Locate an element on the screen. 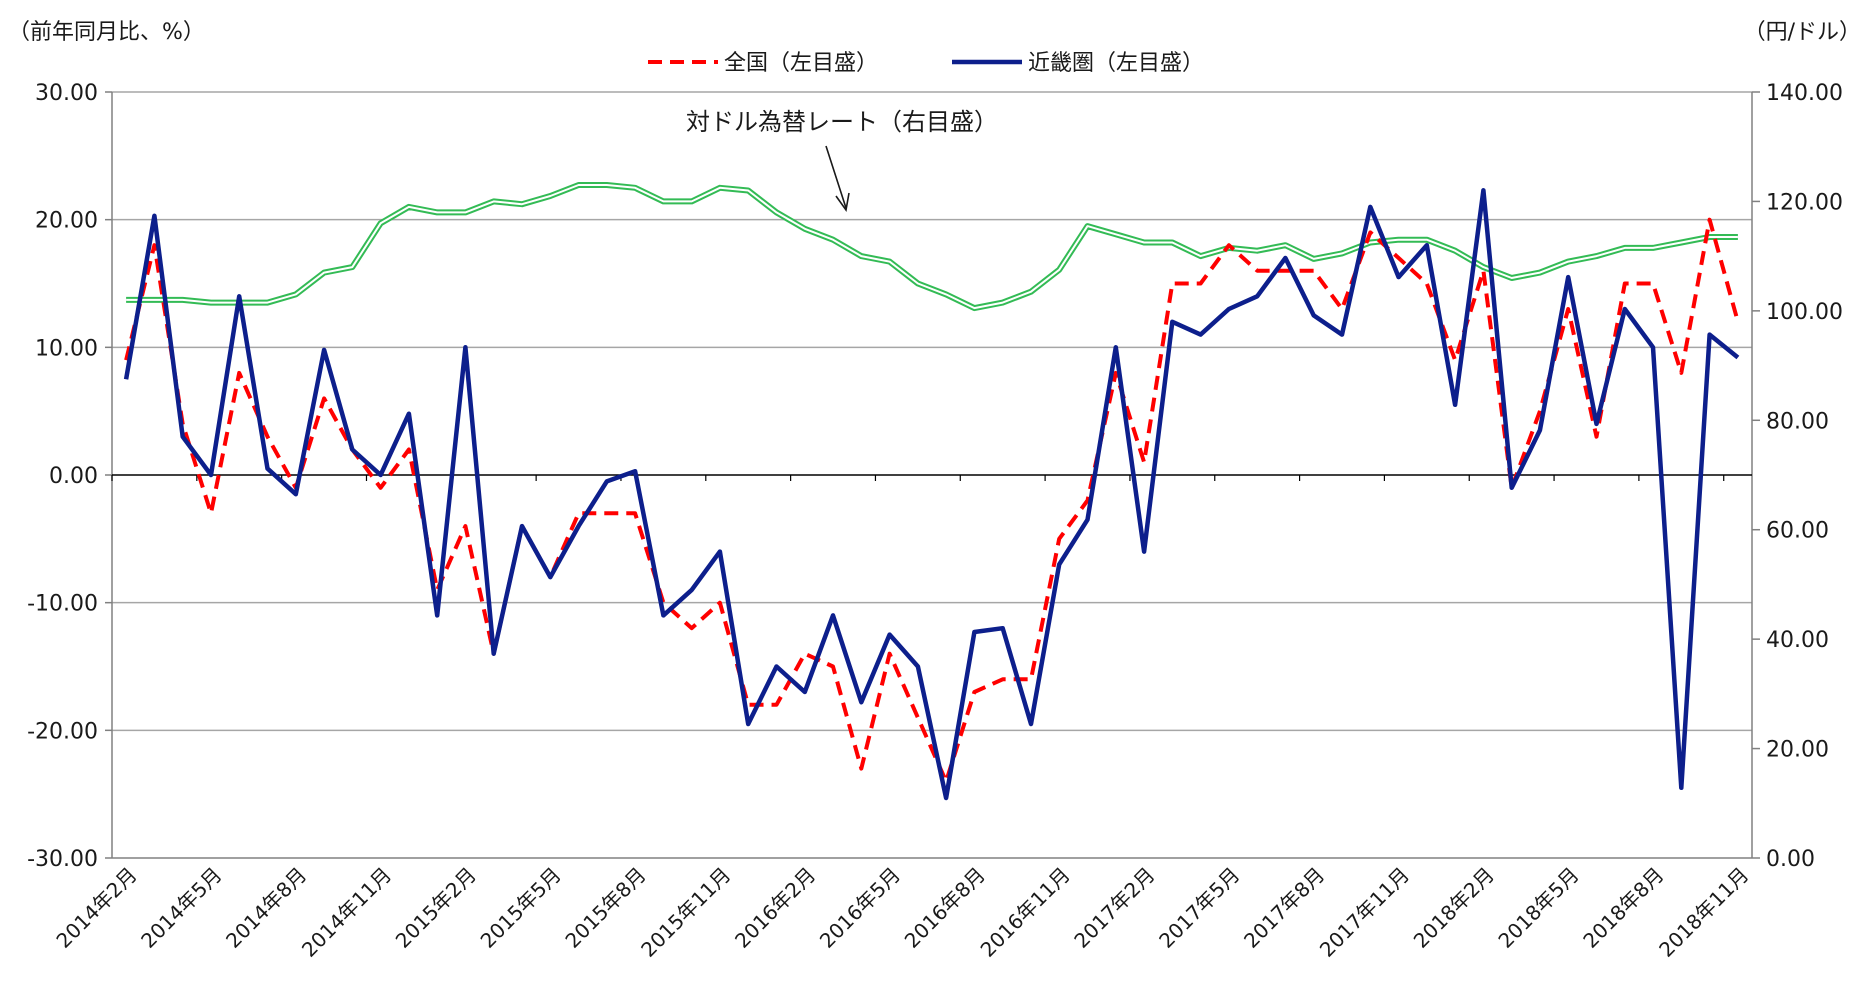  right-tick-label: 140.00 is located at coordinates (1804, 93).